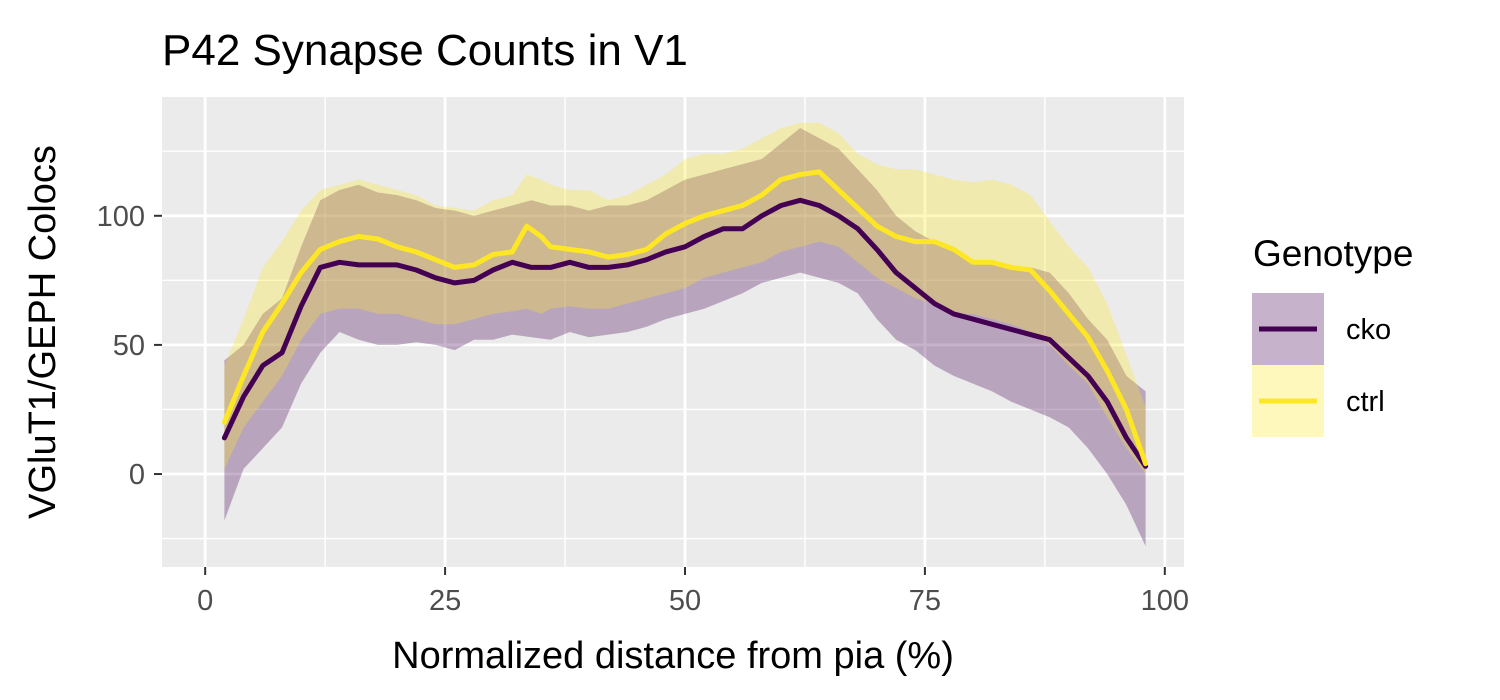 The width and height of the screenshot is (1500, 700). I want to click on x-axis-title: Normalized distance from pia (%), so click(673, 656).